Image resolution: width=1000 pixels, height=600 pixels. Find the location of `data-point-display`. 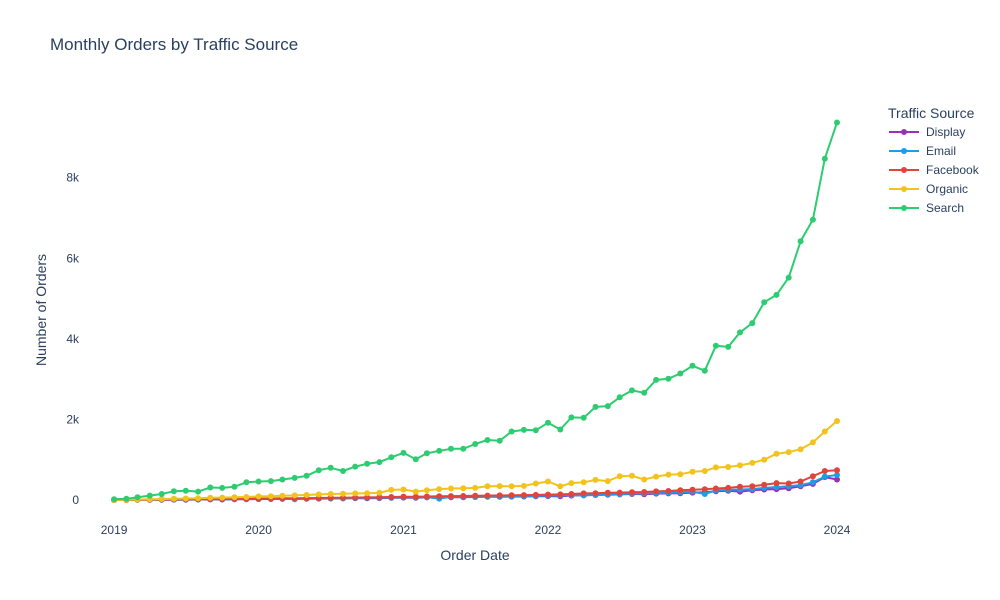

data-point-display is located at coordinates (837, 479).